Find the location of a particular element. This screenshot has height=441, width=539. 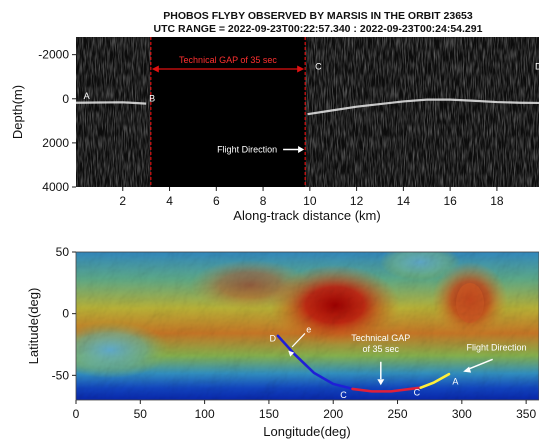

map-x-tick-label: 0 is located at coordinates (76, 414).